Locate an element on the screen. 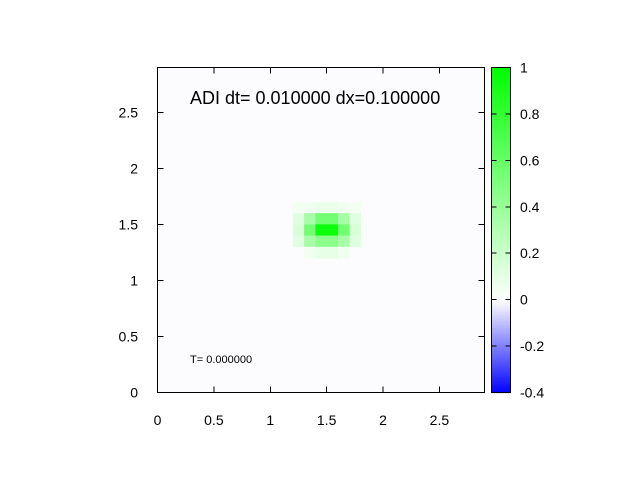  colorbar-tick-label: 0.2 is located at coordinates (530, 253).